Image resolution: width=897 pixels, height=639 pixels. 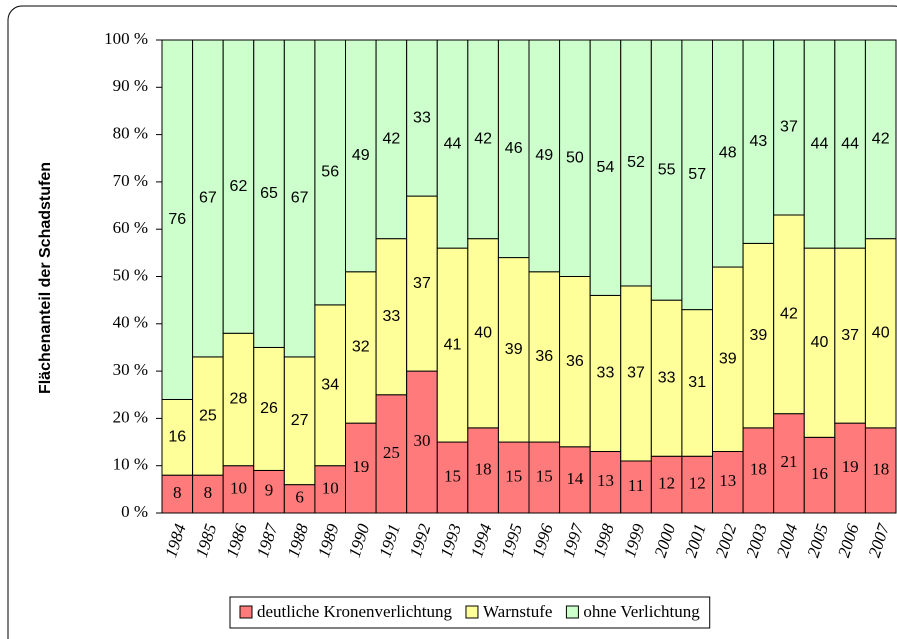 What do you see at coordinates (697, 174) in the screenshot?
I see `data-label: 57` at bounding box center [697, 174].